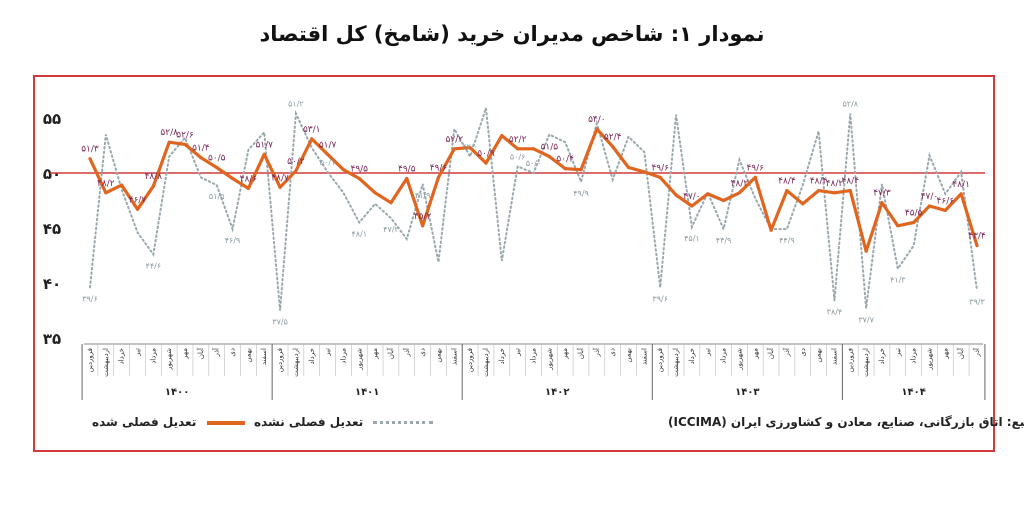  Describe the element at coordinates (423, 195) in the screenshot. I see `unadjusted-data-label: ۴۱/۹` at that location.